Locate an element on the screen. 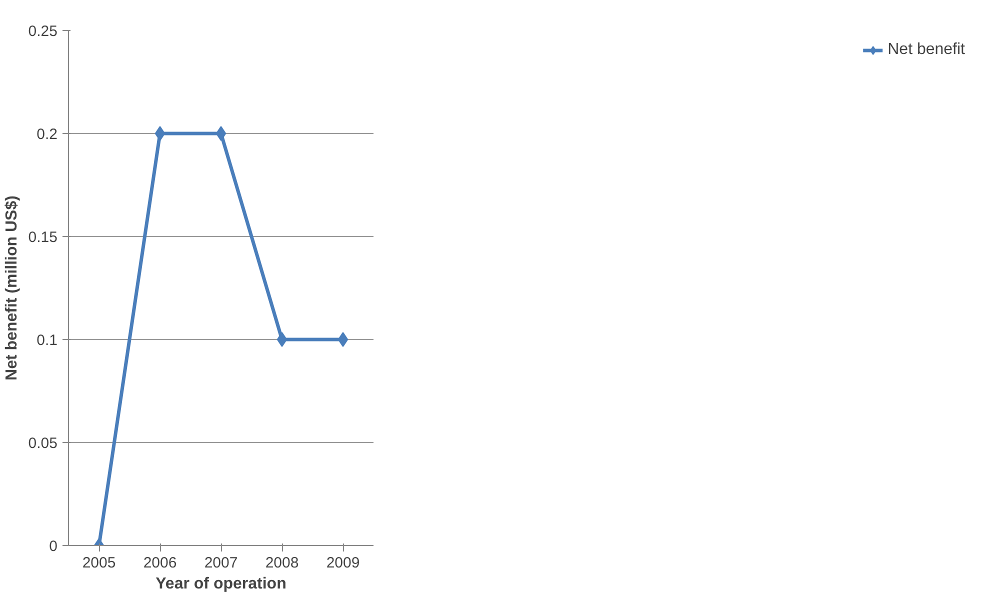 This screenshot has width=985, height=602. x-tick-label: 2006 is located at coordinates (160, 563).